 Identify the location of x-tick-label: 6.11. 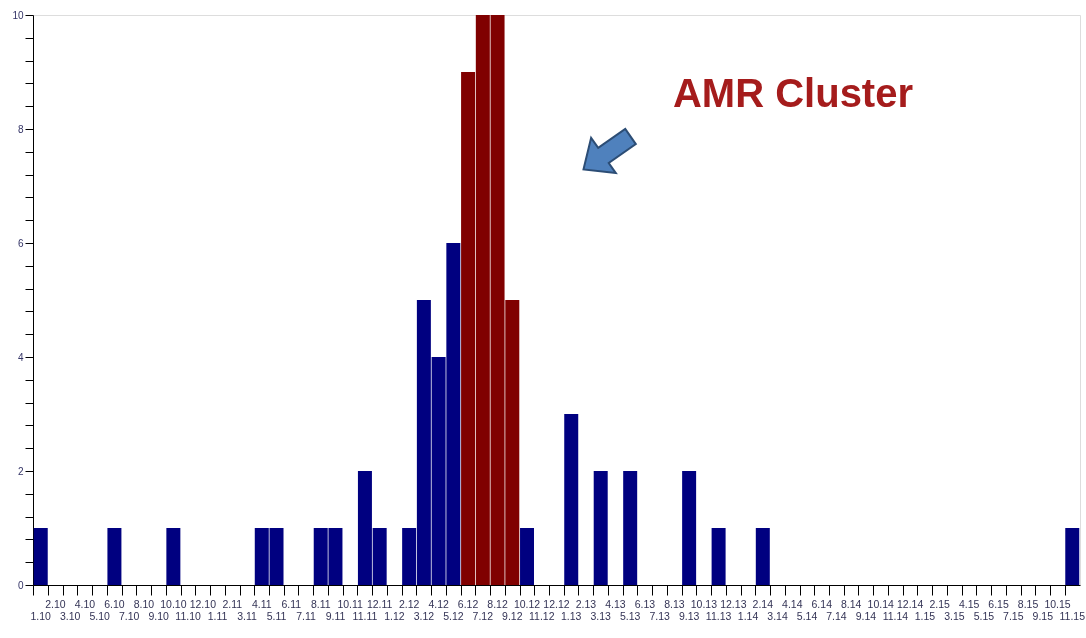
(291, 603).